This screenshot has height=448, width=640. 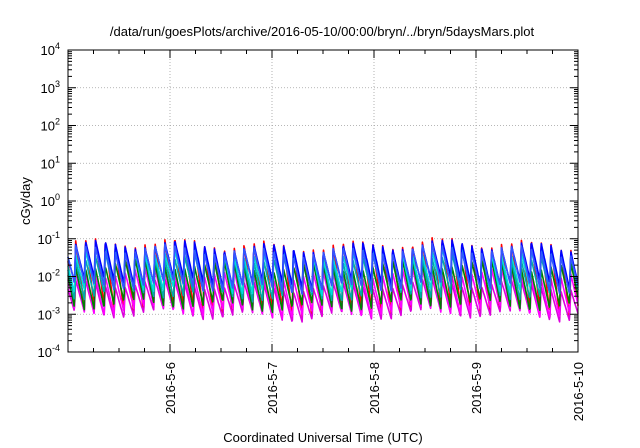 What do you see at coordinates (49, 276) in the screenshot?
I see `y-tick-label: 10⁻²` at bounding box center [49, 276].